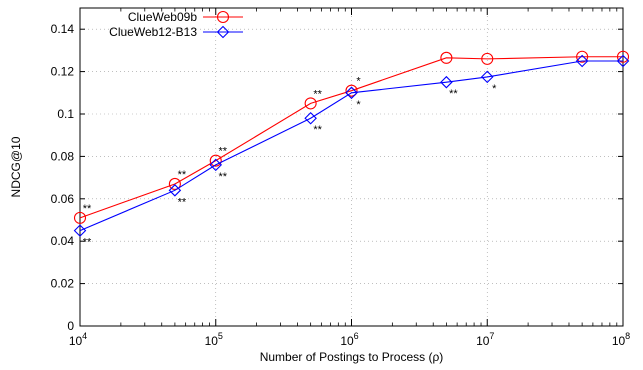 The width and height of the screenshot is (643, 370). What do you see at coordinates (63, 284) in the screenshot?
I see `y-tick-label: 0.02` at bounding box center [63, 284].